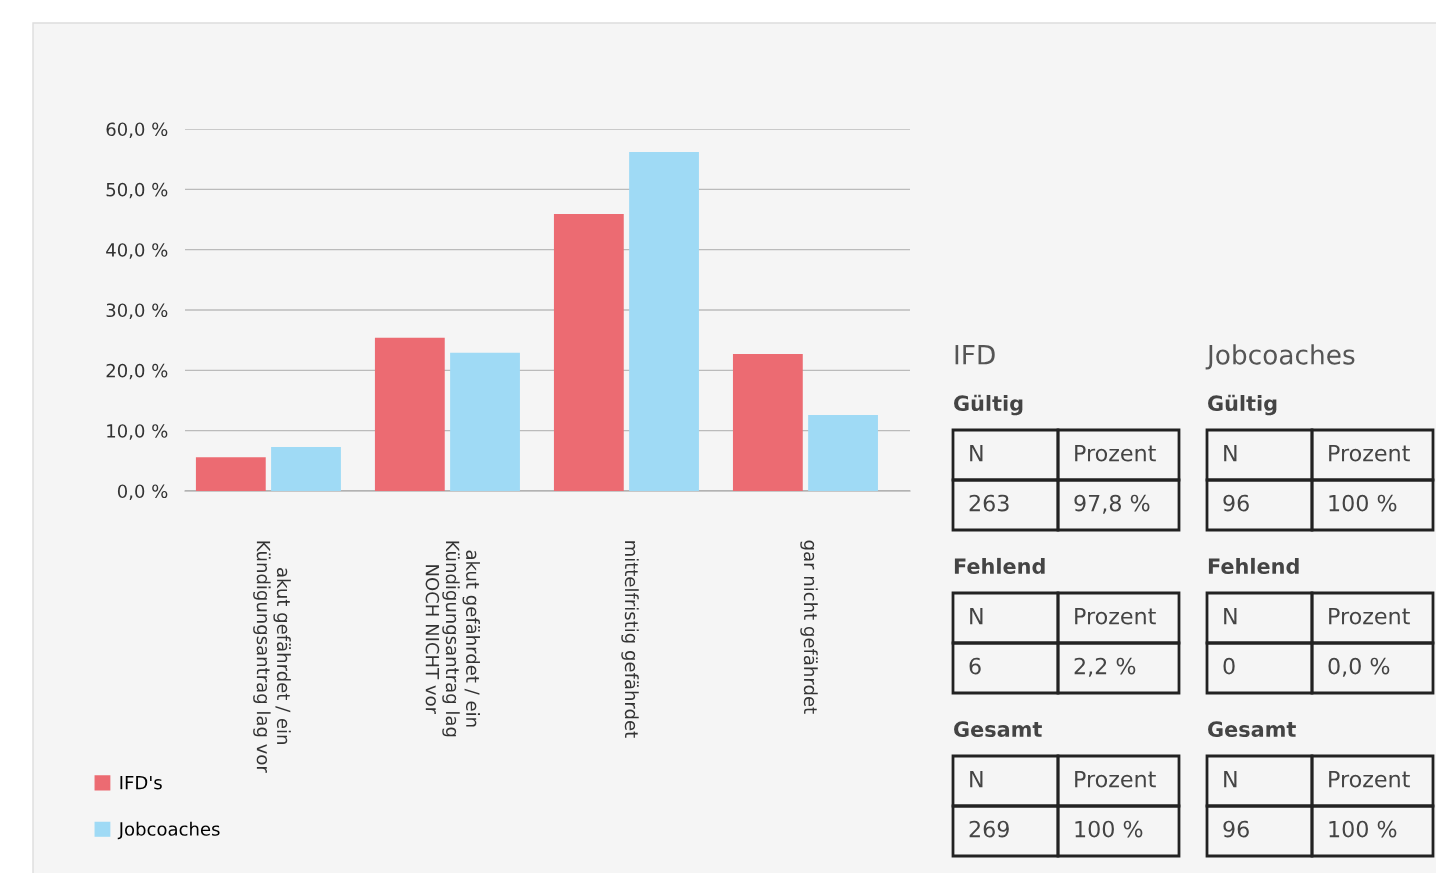  I want to click on text: 6, so click(975, 666).